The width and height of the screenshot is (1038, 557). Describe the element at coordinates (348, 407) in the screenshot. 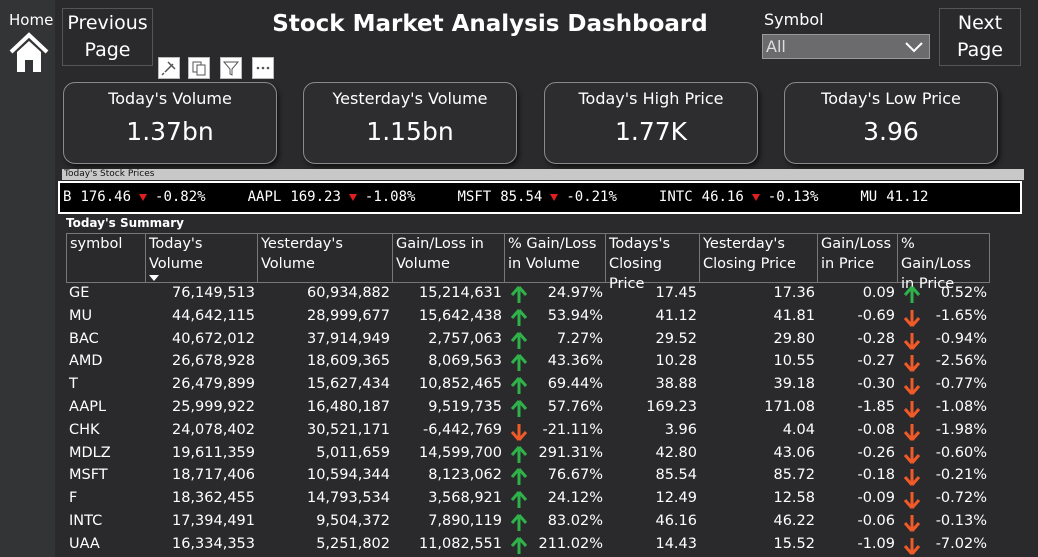

I see `table-cell: 16,480,187` at that location.